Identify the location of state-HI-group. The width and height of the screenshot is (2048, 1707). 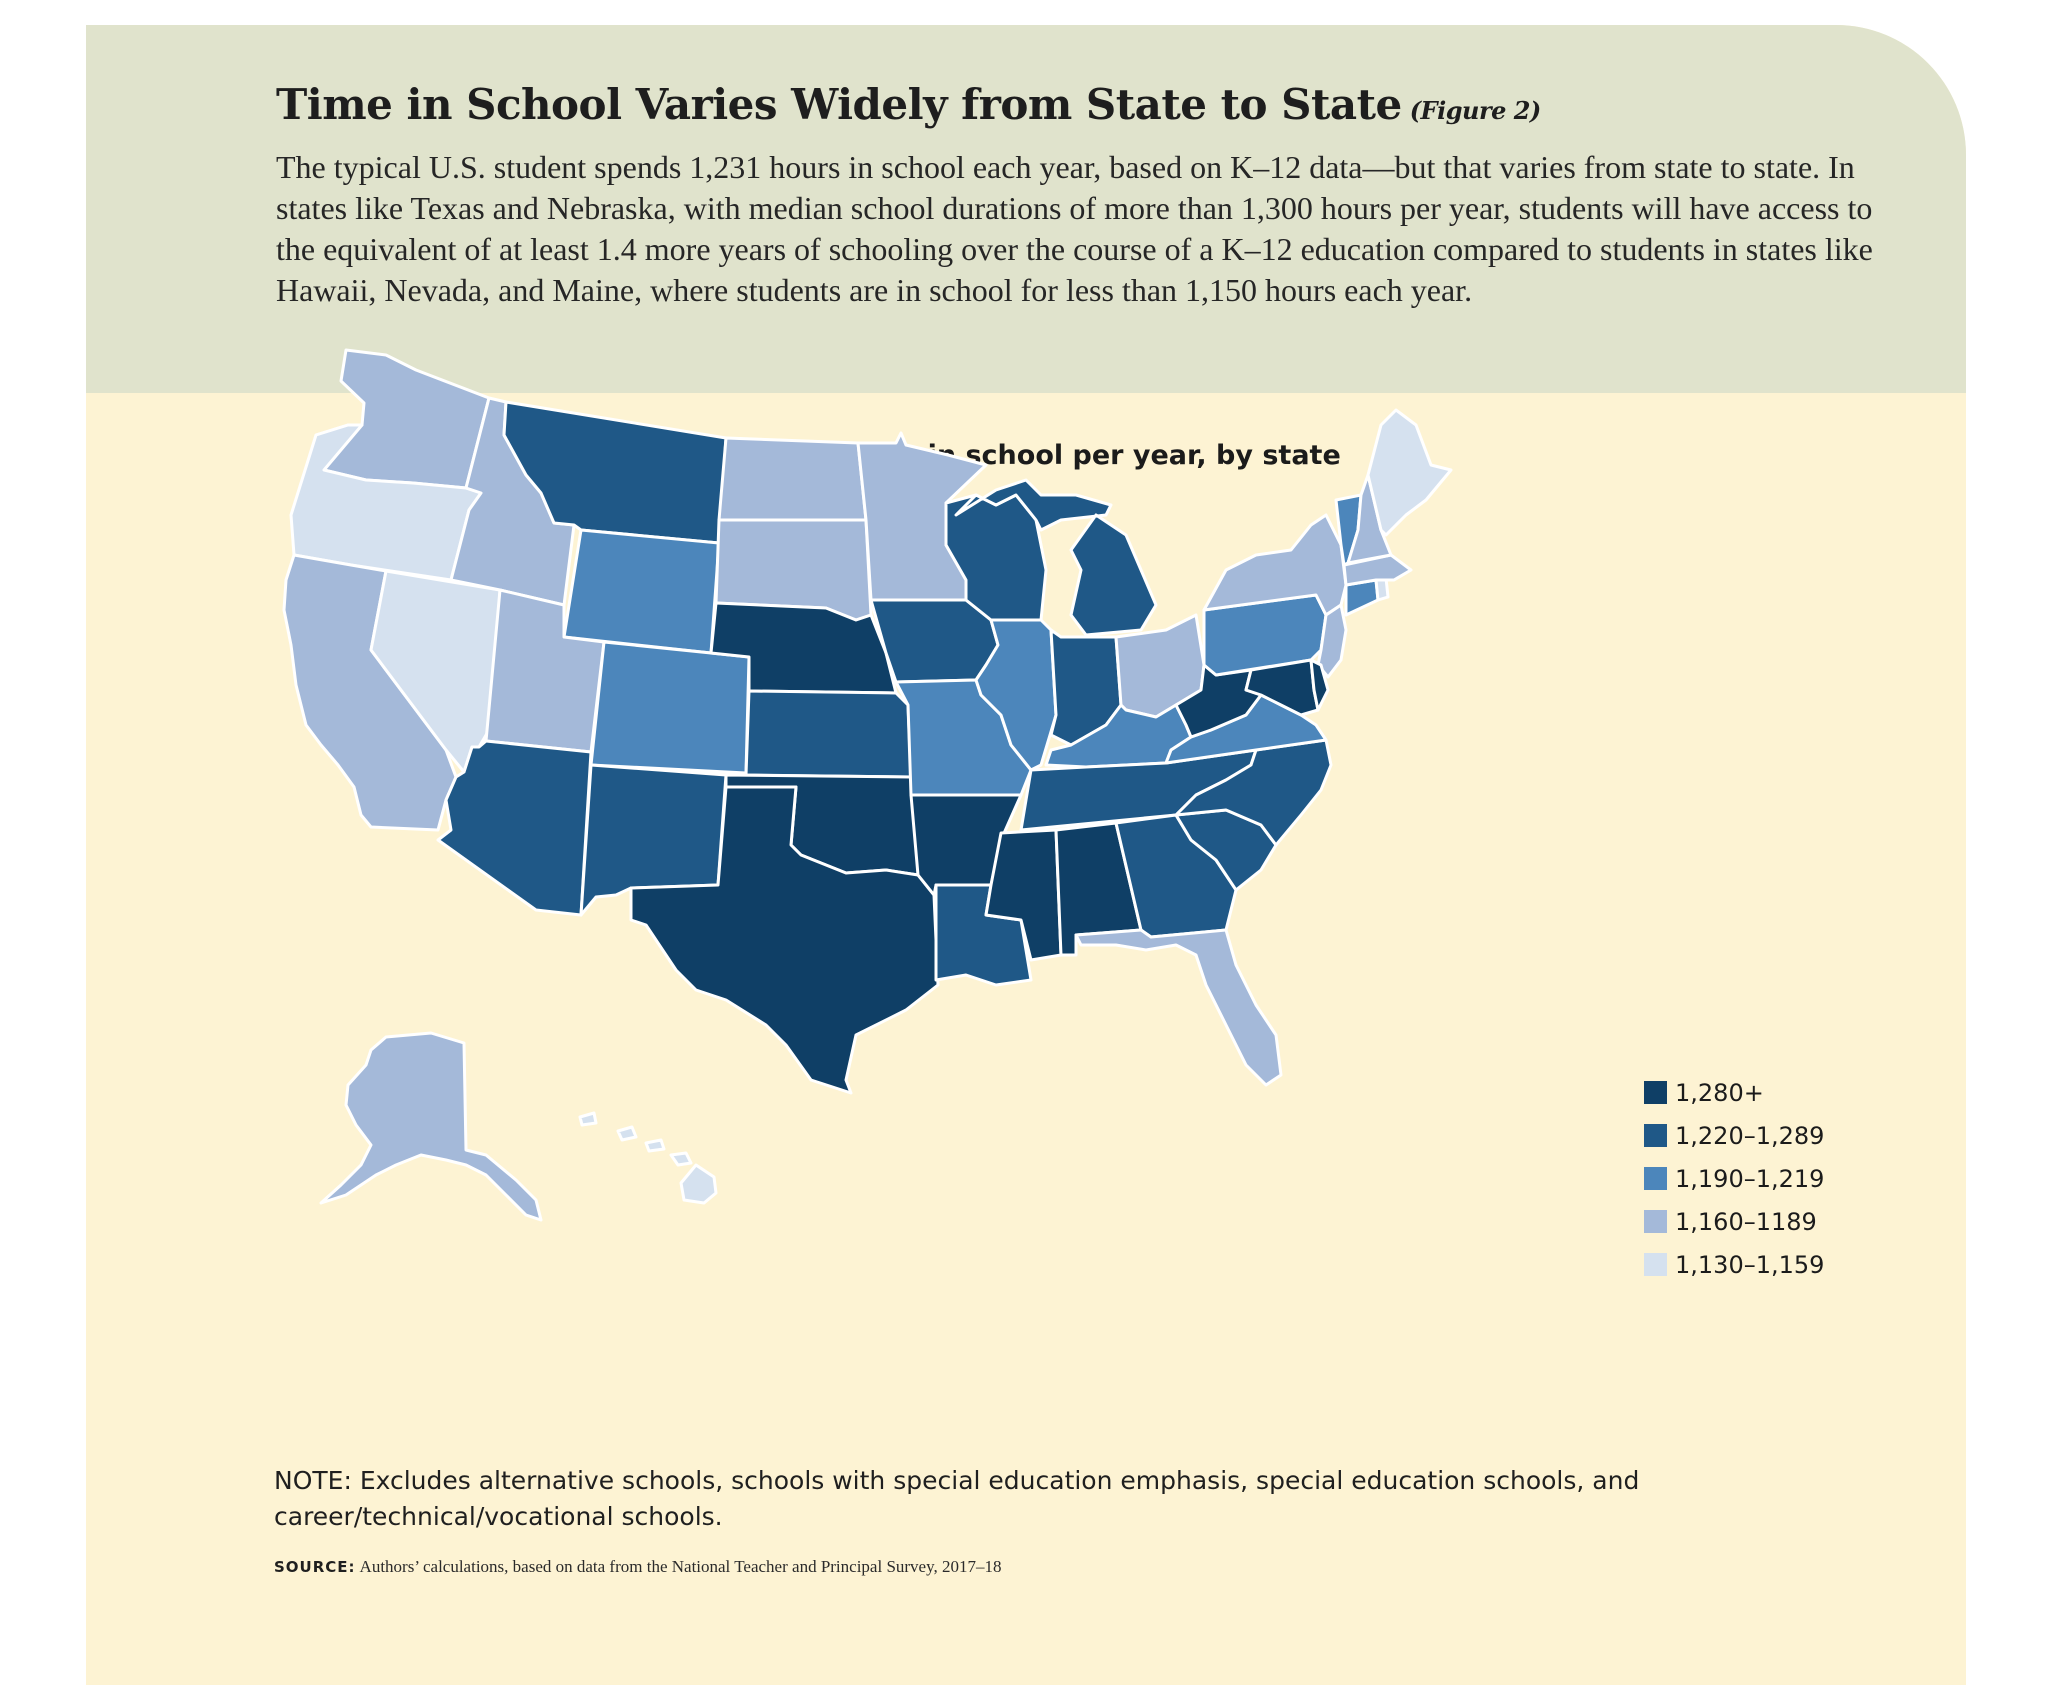
(648, 1158).